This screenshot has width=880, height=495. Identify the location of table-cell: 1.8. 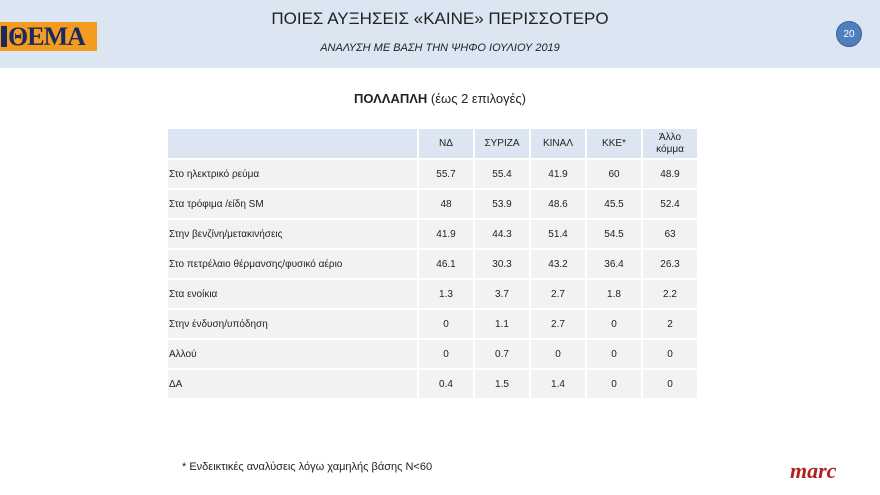
(614, 294).